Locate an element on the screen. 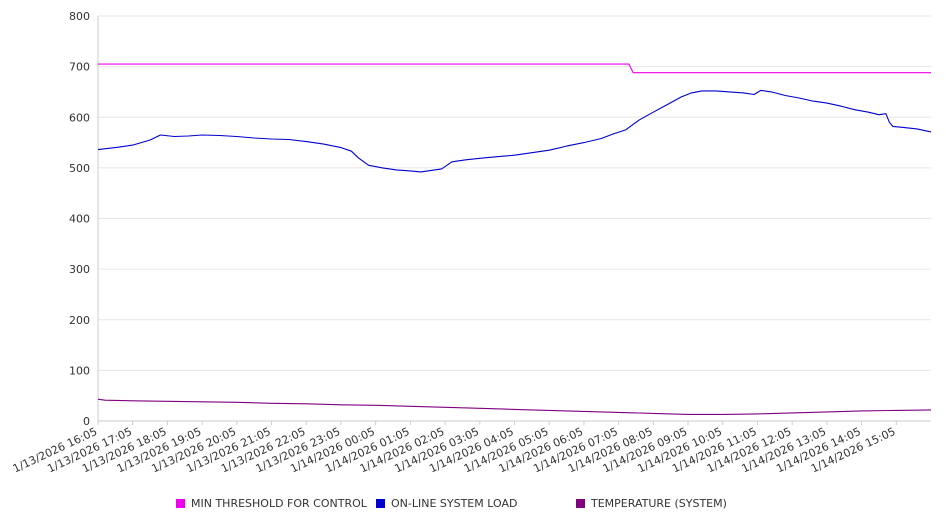 Image resolution: width=946 pixels, height=526 pixels. legend-swatch-min-threshold is located at coordinates (180, 503).